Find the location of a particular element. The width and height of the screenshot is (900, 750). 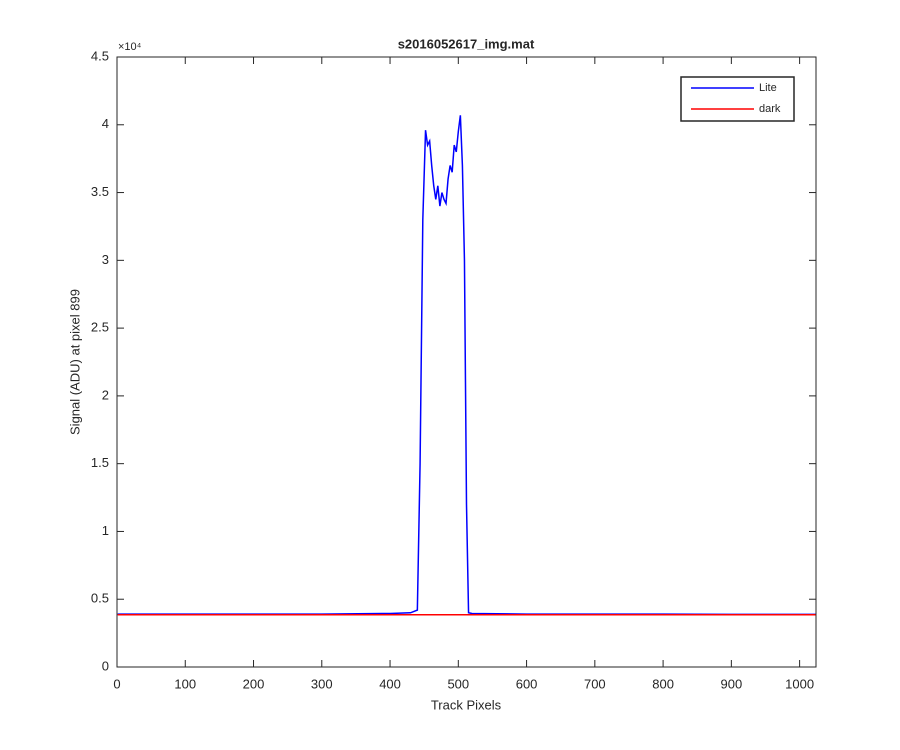

y-exponent: ×10⁴ is located at coordinates (130, 47).